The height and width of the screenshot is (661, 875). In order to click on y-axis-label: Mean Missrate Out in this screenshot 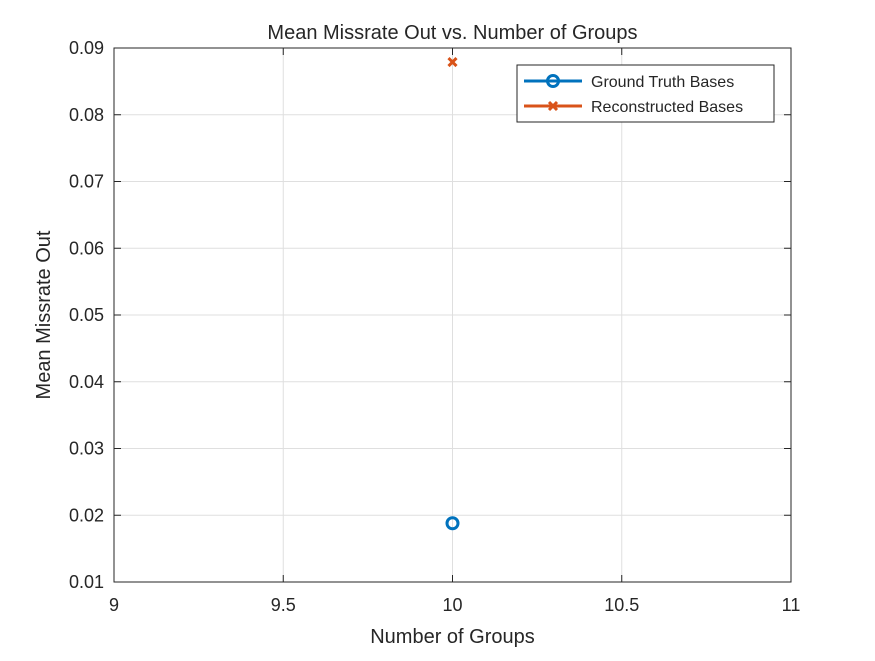, I will do `click(44, 314)`.